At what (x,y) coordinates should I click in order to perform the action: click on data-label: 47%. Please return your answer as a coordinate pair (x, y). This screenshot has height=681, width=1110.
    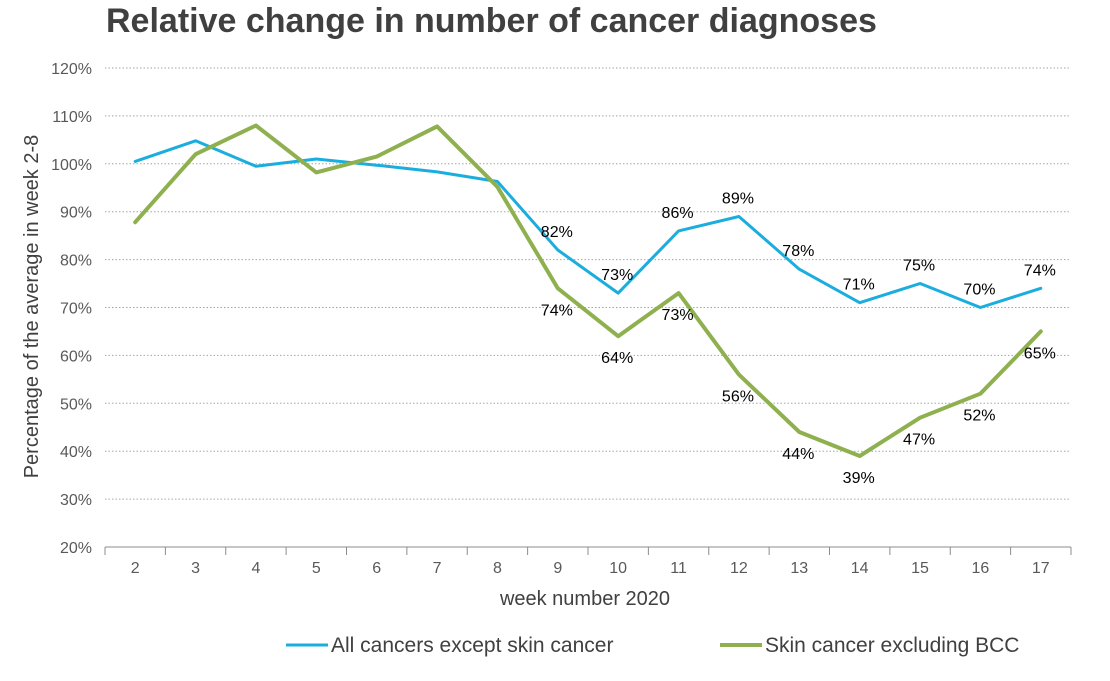
    Looking at the image, I should click on (919, 440).